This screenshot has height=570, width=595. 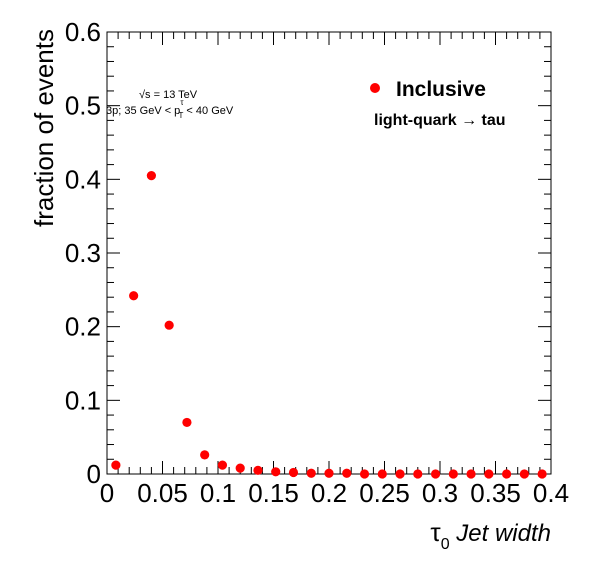 I want to click on energy-sqrt: √s, so click(x=145, y=95).